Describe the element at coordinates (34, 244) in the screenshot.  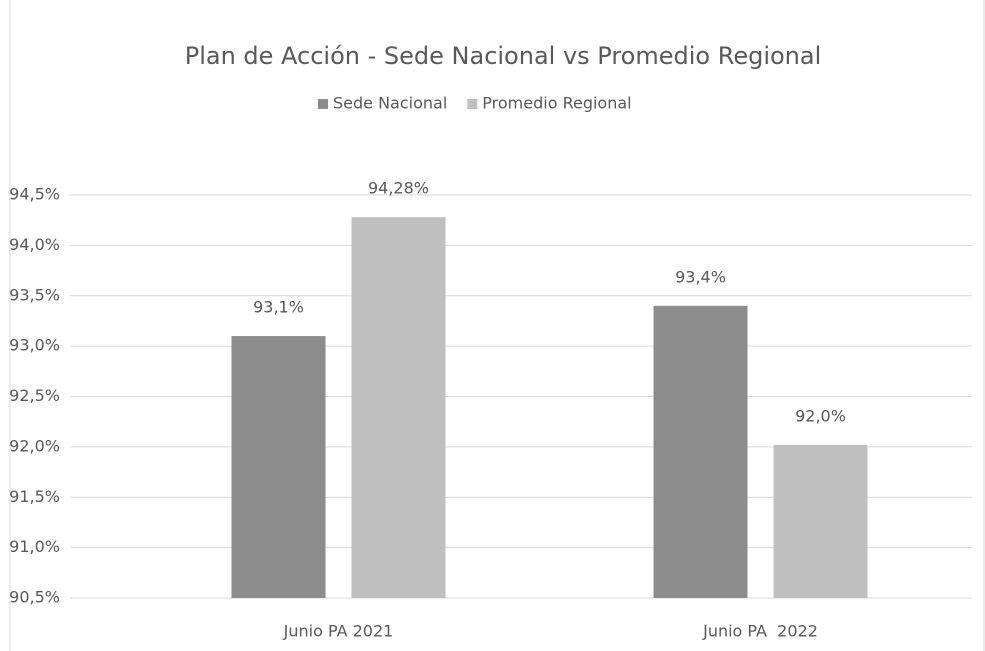
I see `y-tick-label: 94,0%` at that location.